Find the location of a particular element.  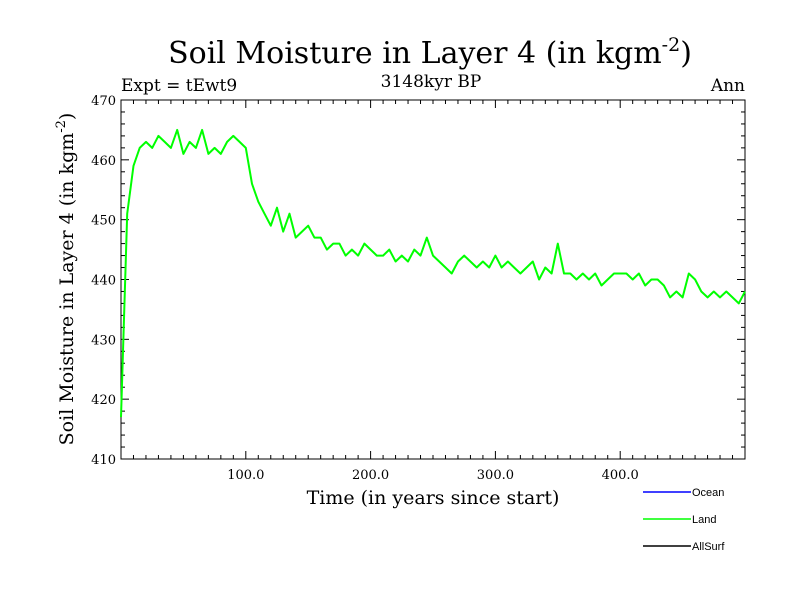

chart-title-superscript: -2 is located at coordinates (671, 45).